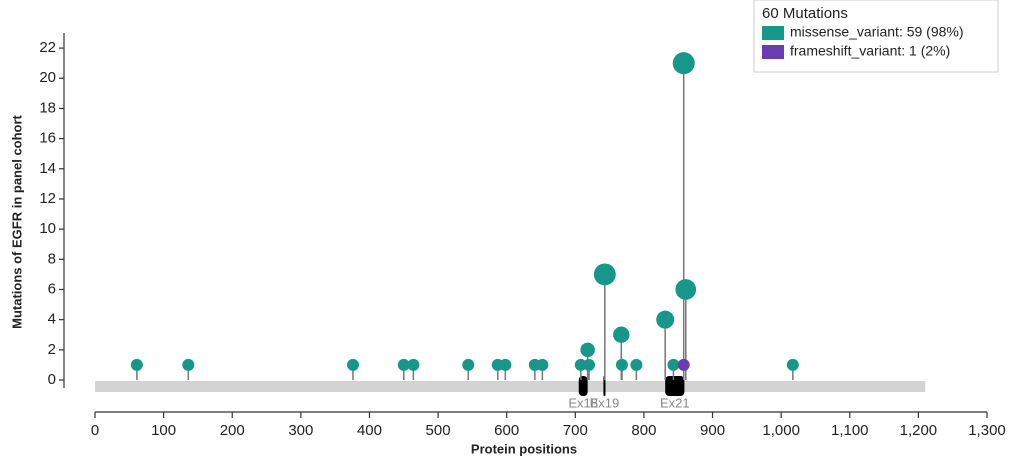  I want to click on x-tick-label: 300, so click(300, 430).